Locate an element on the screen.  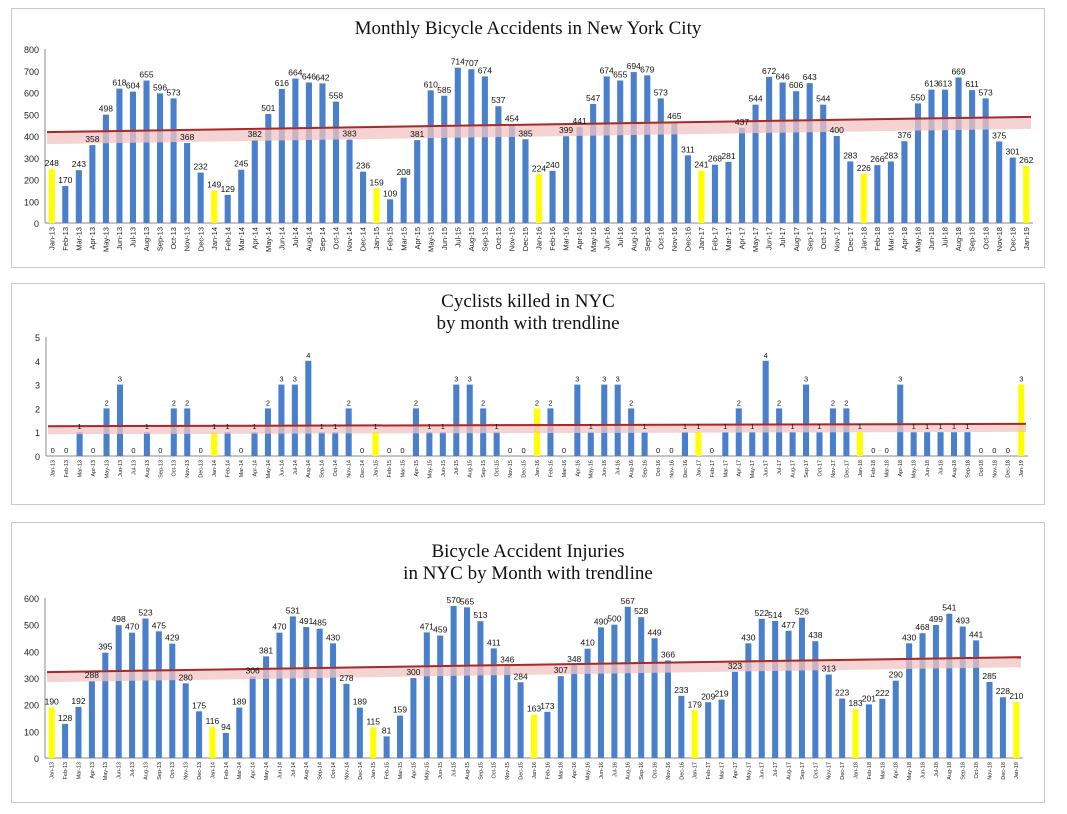
x-tick-label: Feb-18 is located at coordinates (877, 239).